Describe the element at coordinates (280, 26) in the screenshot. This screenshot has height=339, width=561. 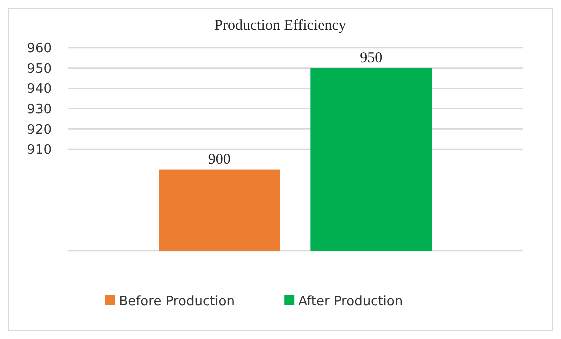
I see `chart-title: Production Efficiency` at that location.